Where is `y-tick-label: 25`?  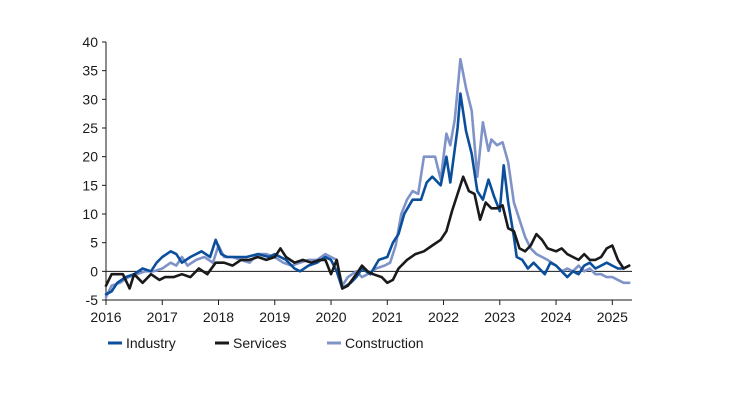 y-tick-label: 25 is located at coordinates (90, 128).